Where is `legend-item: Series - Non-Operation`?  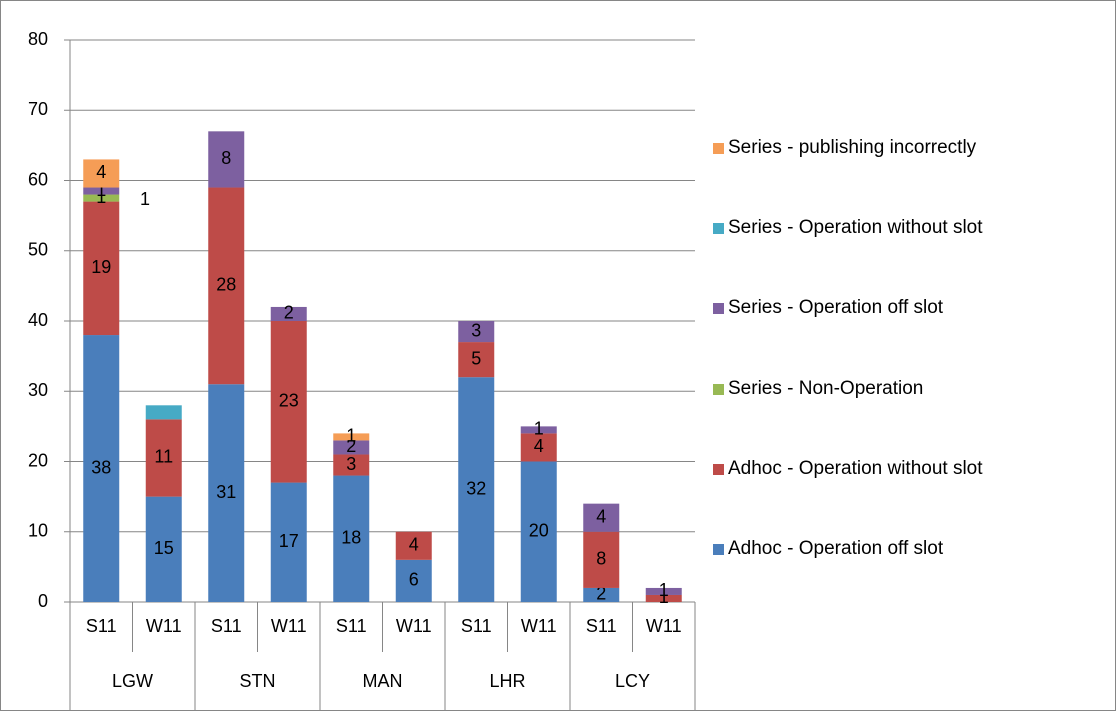 legend-item: Series - Non-Operation is located at coordinates (903, 389).